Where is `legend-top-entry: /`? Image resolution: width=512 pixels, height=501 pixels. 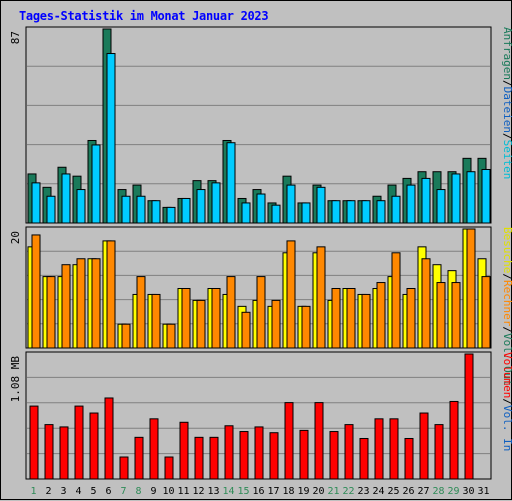 legend-top-entry: / is located at coordinates (506, 83).